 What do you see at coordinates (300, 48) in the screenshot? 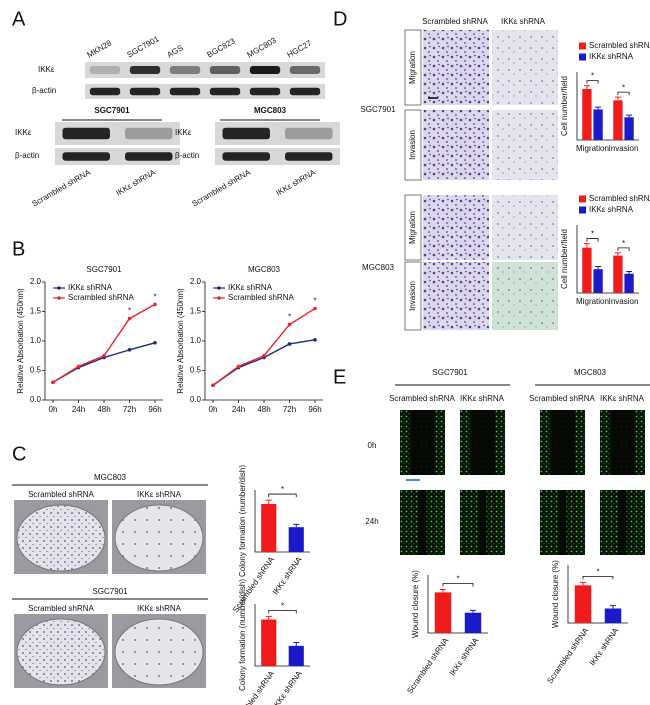
I see `lane-label: HGC27` at bounding box center [300, 48].